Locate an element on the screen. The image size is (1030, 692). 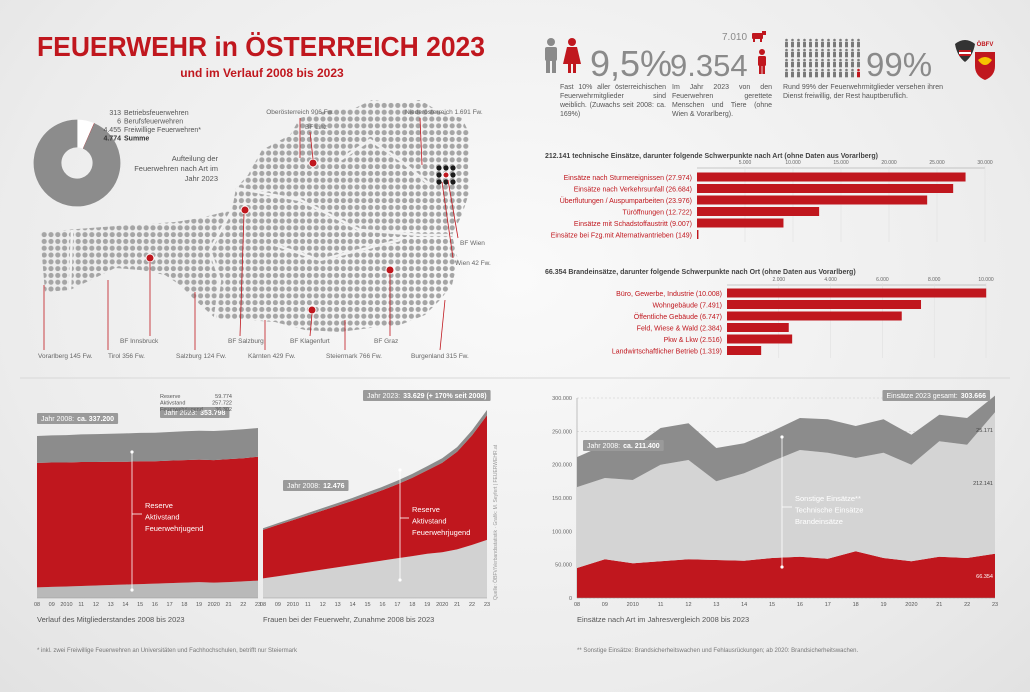
annotation: Jahr 2008: ca. 337.200 is located at coordinates (78, 418).